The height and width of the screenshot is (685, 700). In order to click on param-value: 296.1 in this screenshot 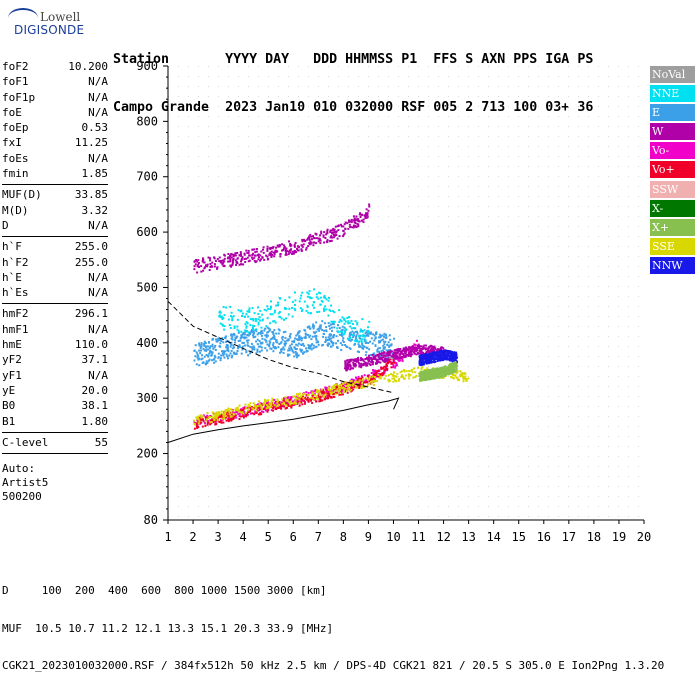, I will do `click(91, 314)`.